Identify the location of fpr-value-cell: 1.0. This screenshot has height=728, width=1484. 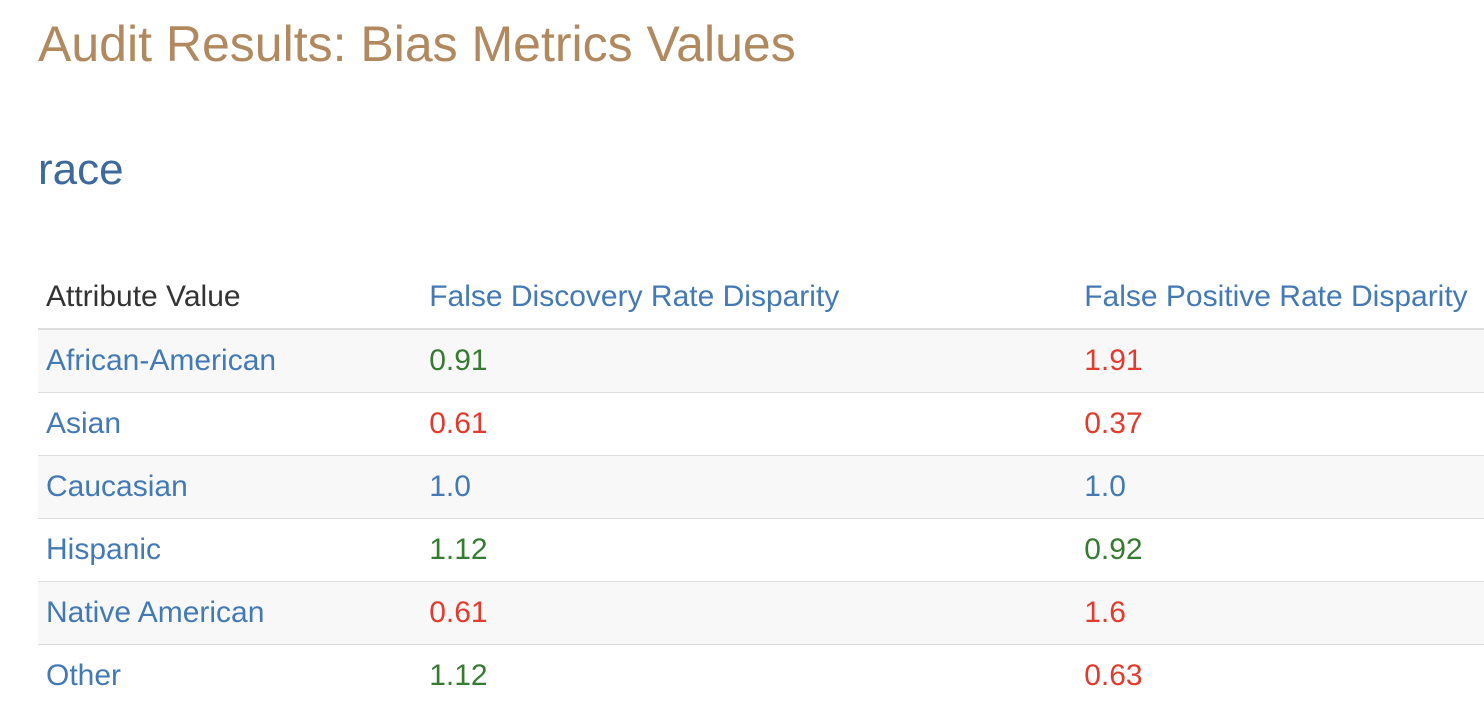
(1280, 487).